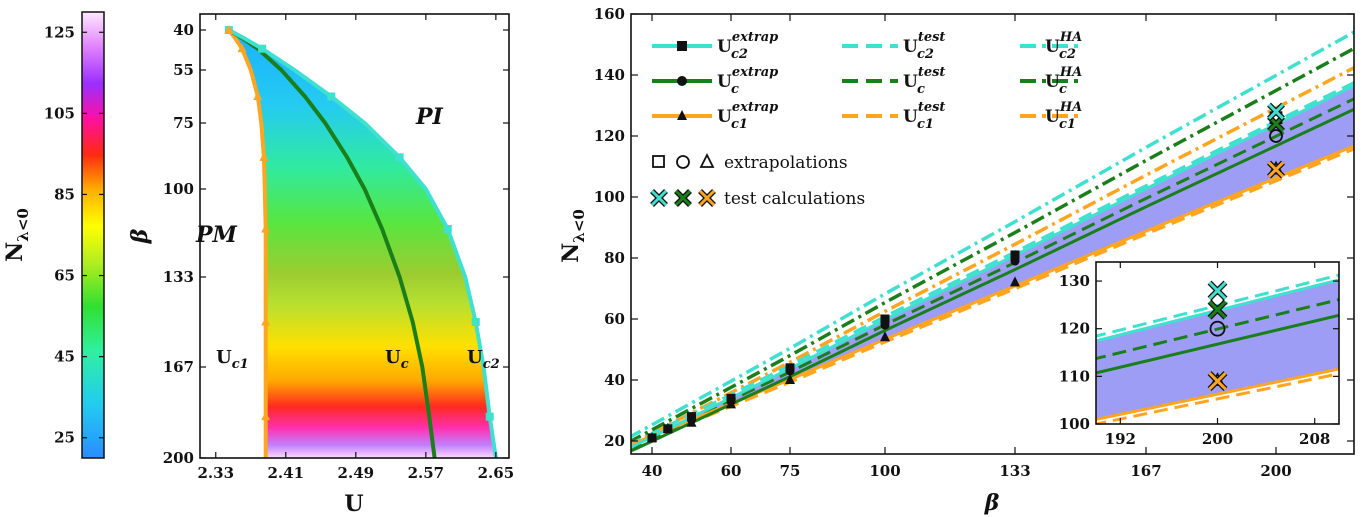  I want to click on legend-circle-open, so click(683, 162).